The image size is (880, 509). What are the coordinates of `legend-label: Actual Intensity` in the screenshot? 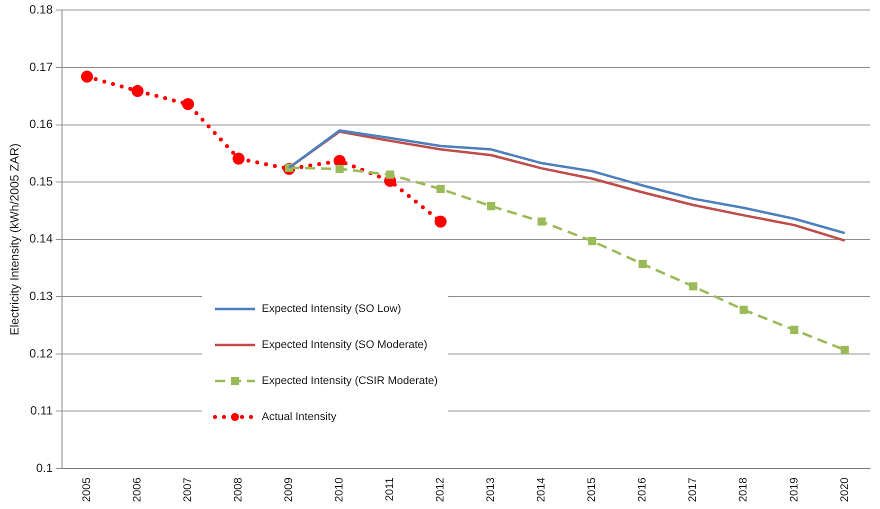 It's located at (299, 416).